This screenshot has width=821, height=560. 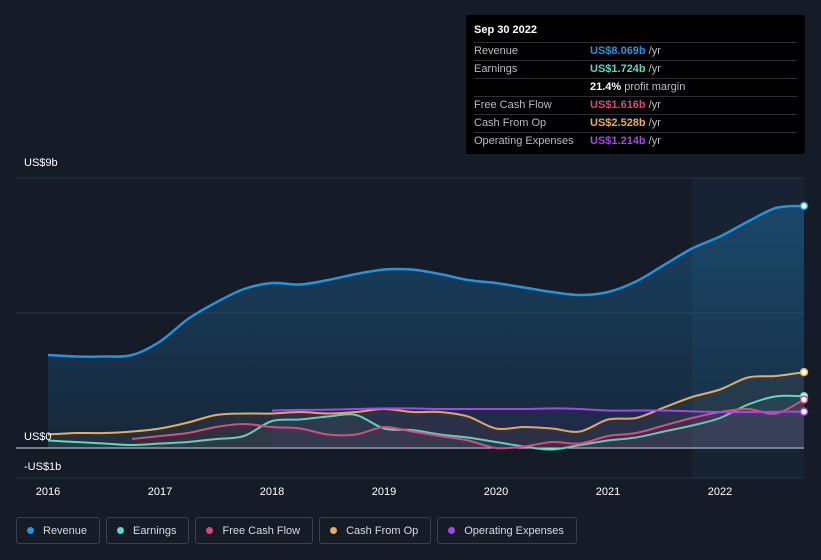 I want to click on revenue-end-point, so click(x=804, y=206).